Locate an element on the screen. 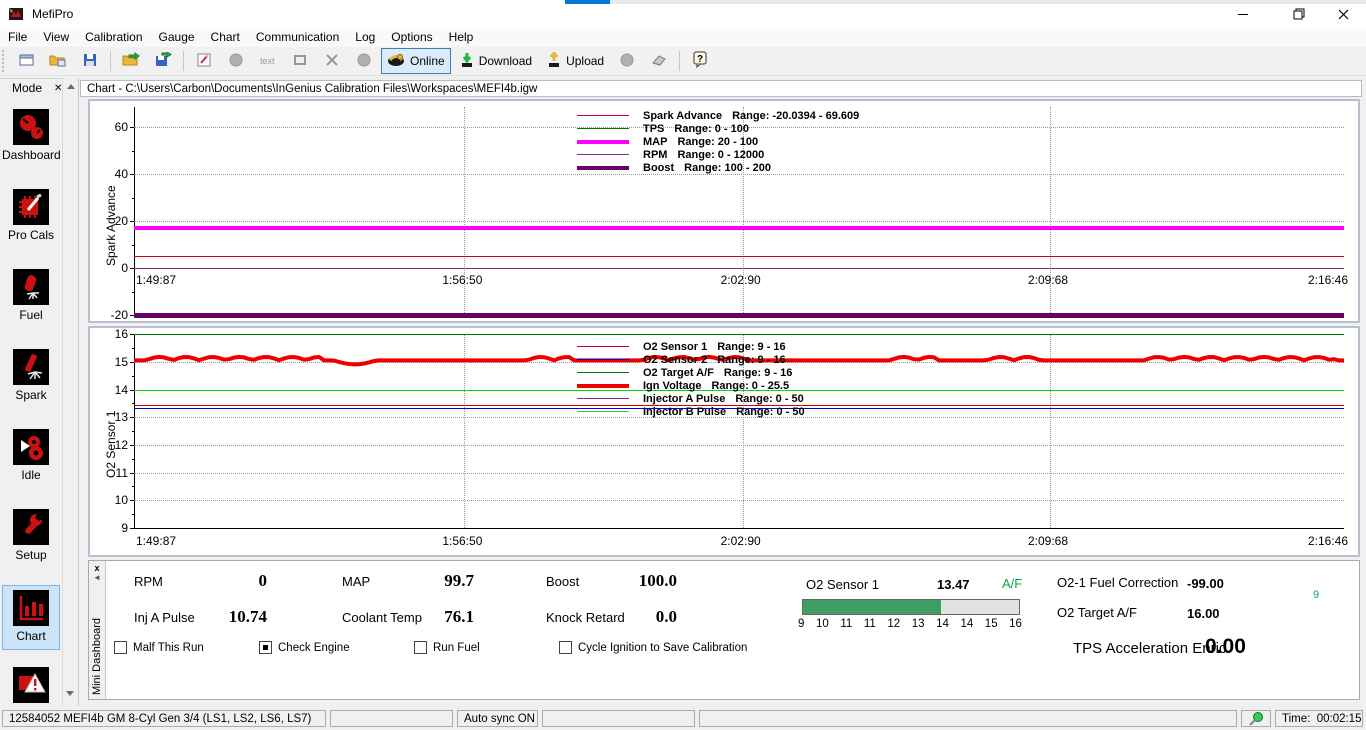  text-tool-icon: text is located at coordinates (268, 61).